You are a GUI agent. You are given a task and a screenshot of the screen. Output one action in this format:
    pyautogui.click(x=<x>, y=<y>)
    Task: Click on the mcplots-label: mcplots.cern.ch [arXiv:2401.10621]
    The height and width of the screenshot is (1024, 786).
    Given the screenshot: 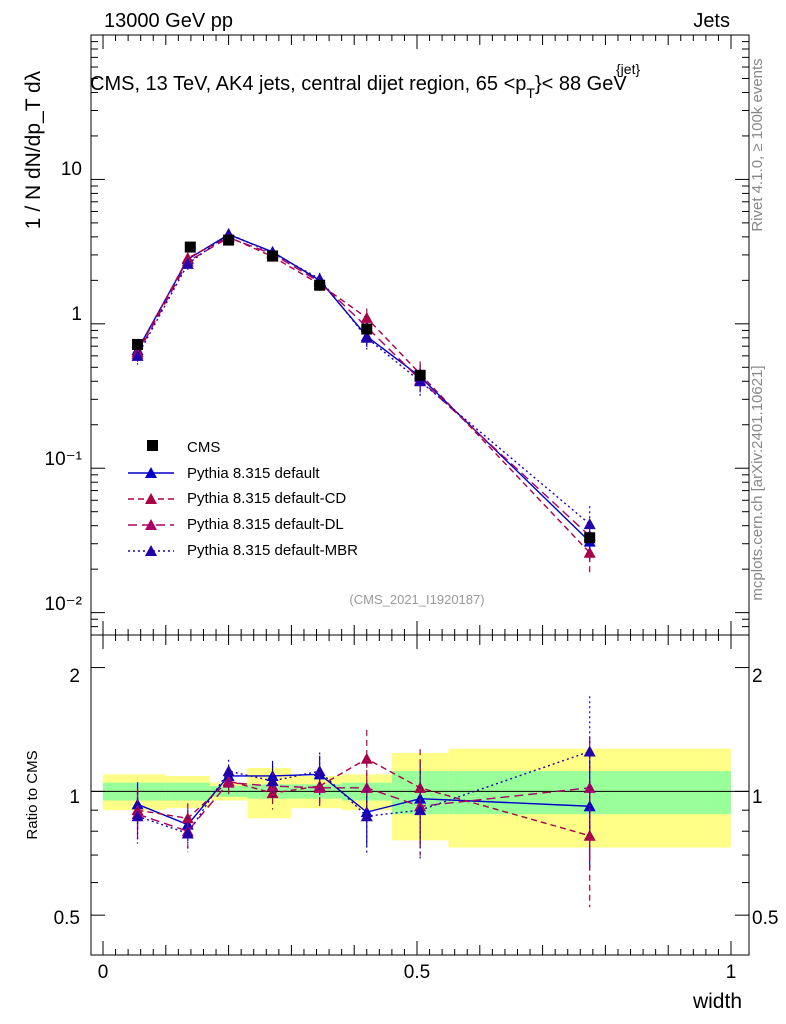 What is the action you would take?
    pyautogui.click(x=757, y=482)
    